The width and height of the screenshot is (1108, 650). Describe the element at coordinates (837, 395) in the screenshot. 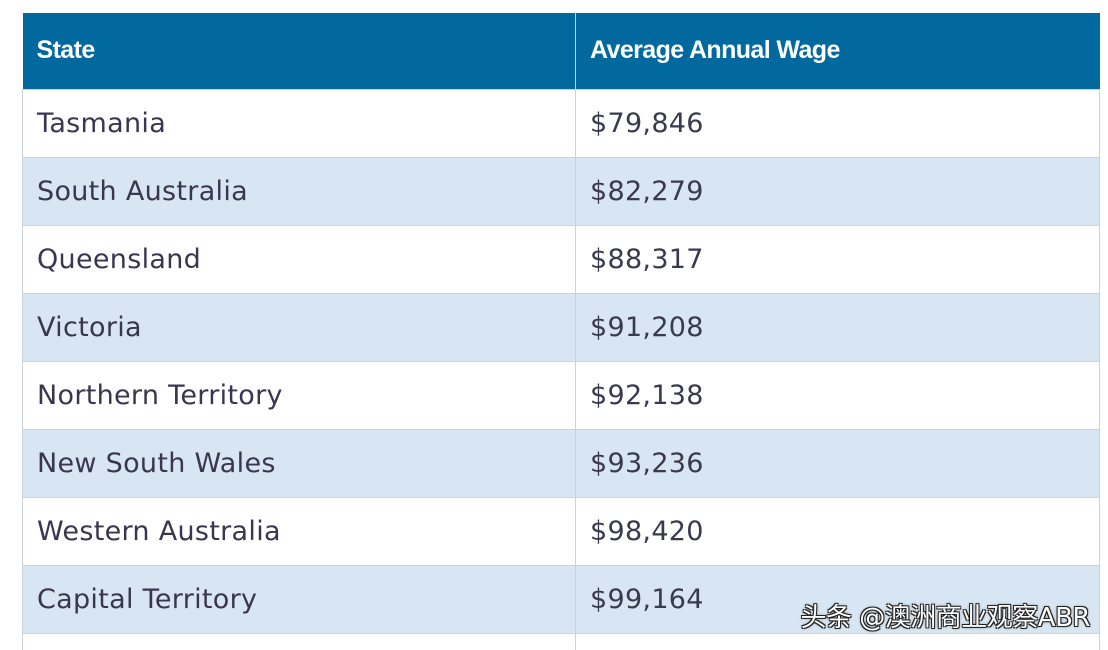

I see `wage-cell: $92,138` at that location.